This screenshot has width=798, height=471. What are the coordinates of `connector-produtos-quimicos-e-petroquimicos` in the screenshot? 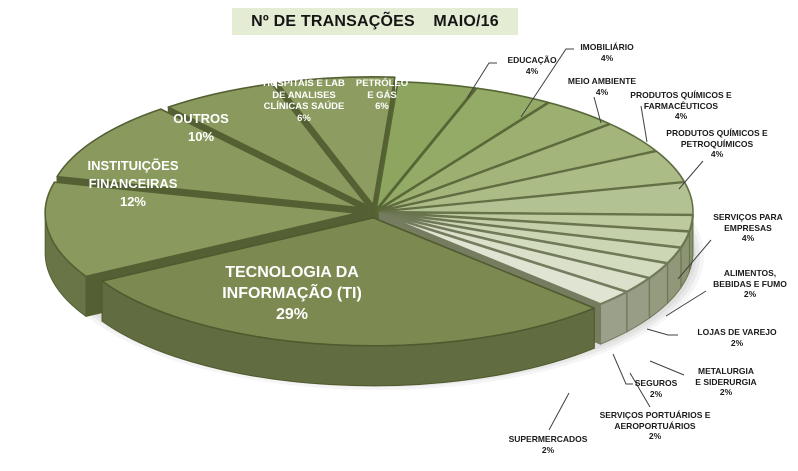 It's located at (691, 175).